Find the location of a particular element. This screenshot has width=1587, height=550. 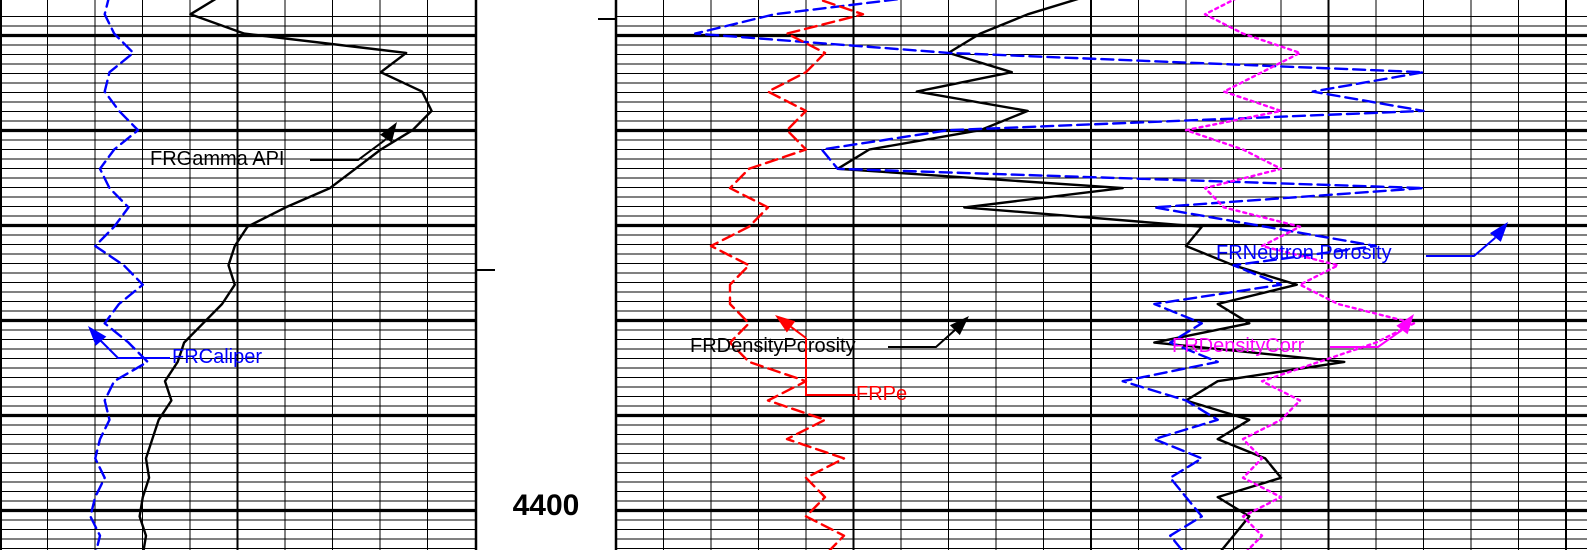

frcaliper-arrowhead is located at coordinates (97, 336).